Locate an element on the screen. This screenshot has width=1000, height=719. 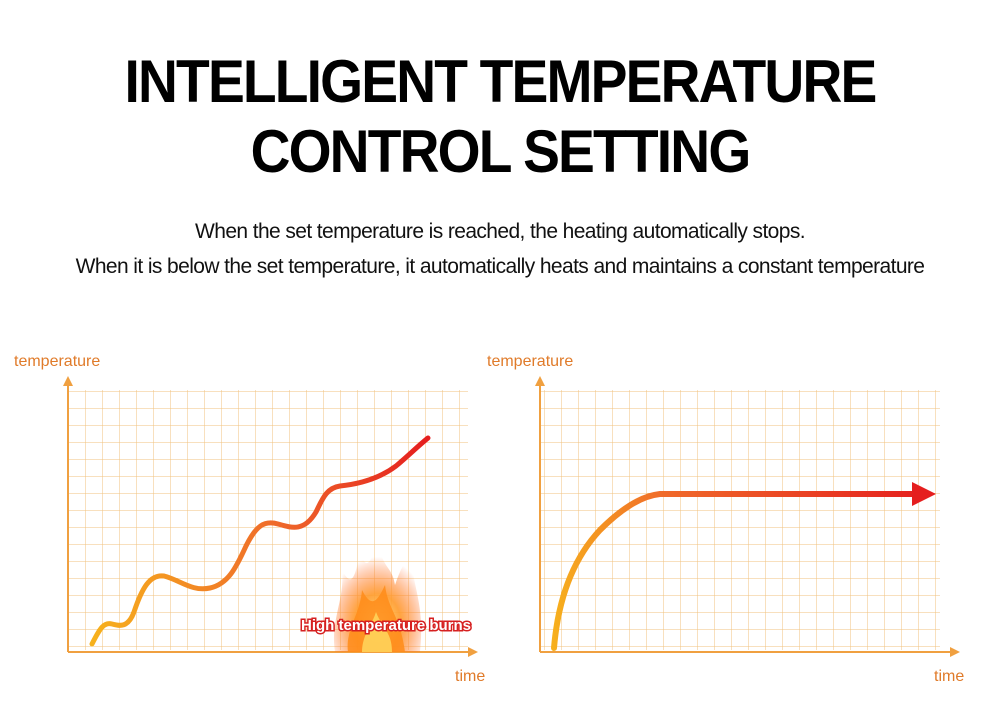
left-x-axis-arrow-icon is located at coordinates (473, 652).